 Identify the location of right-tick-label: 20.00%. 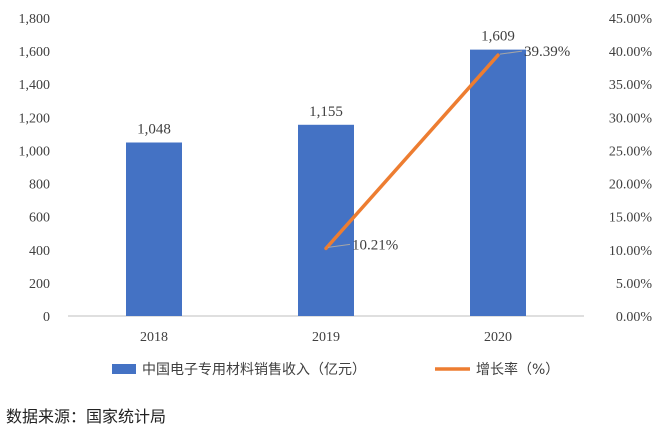
(631, 185).